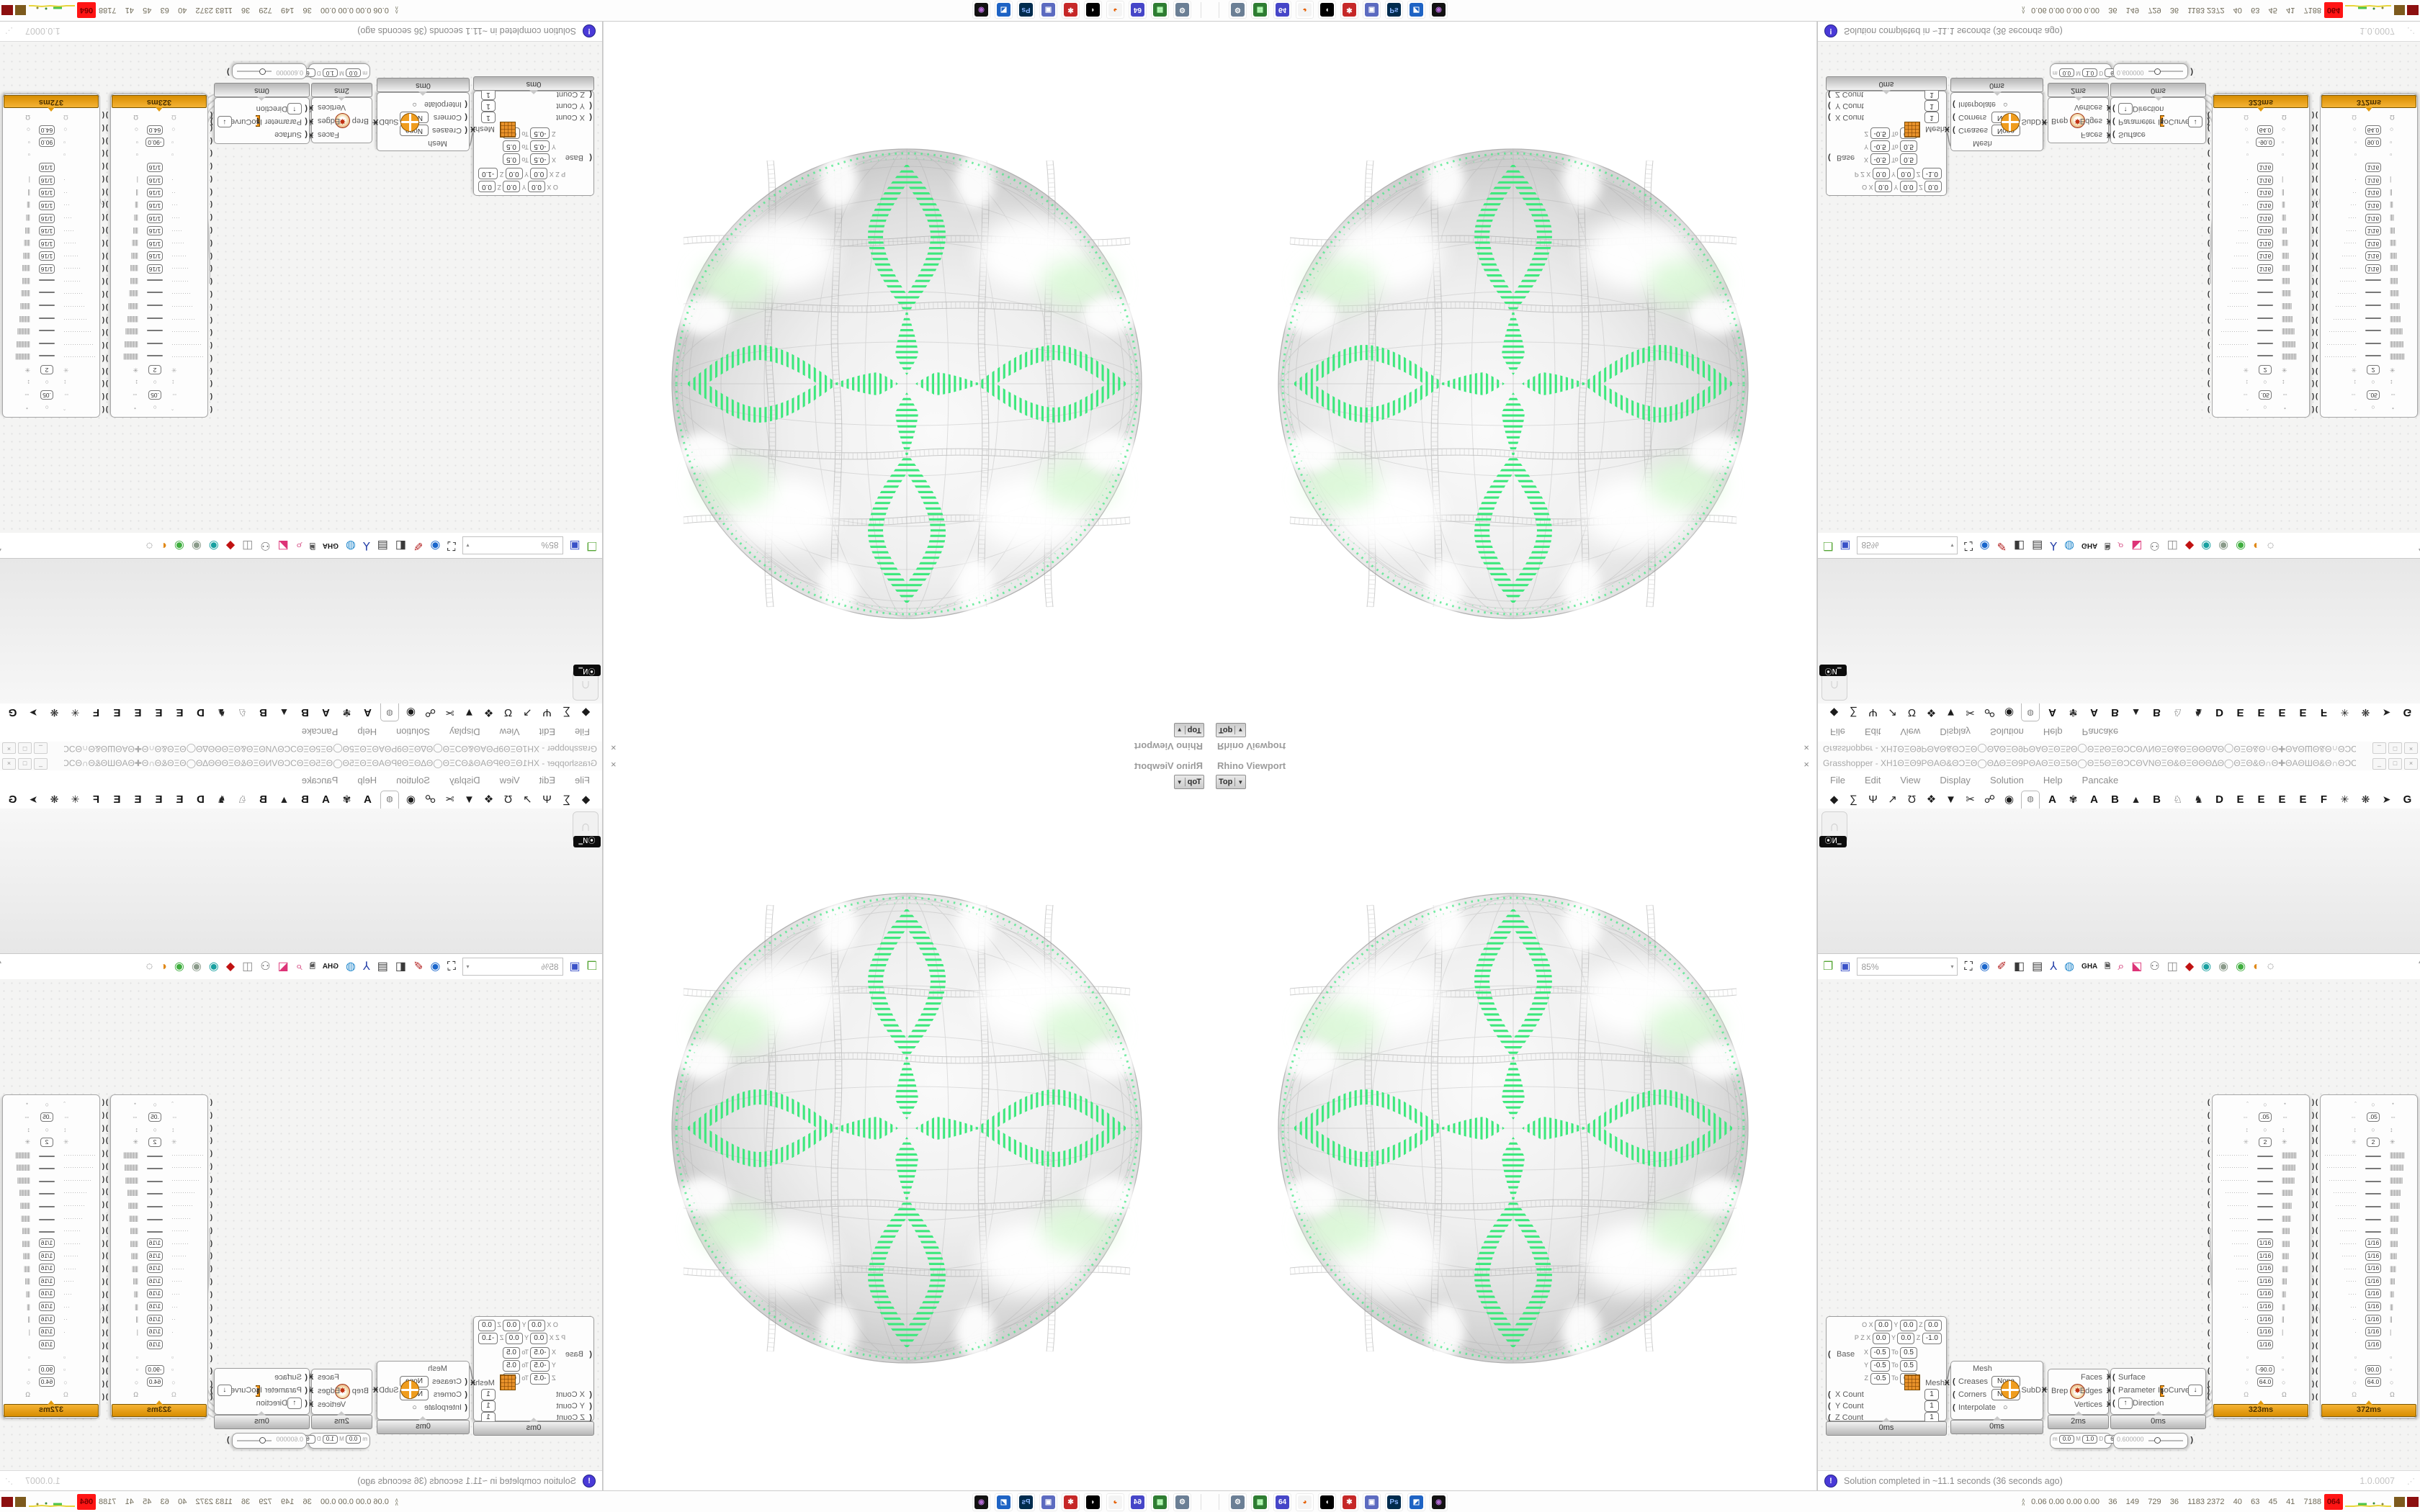 The image size is (2420, 1512). What do you see at coordinates (138, 712) in the screenshot?
I see `tab-plugin-e3: E` at bounding box center [138, 712].